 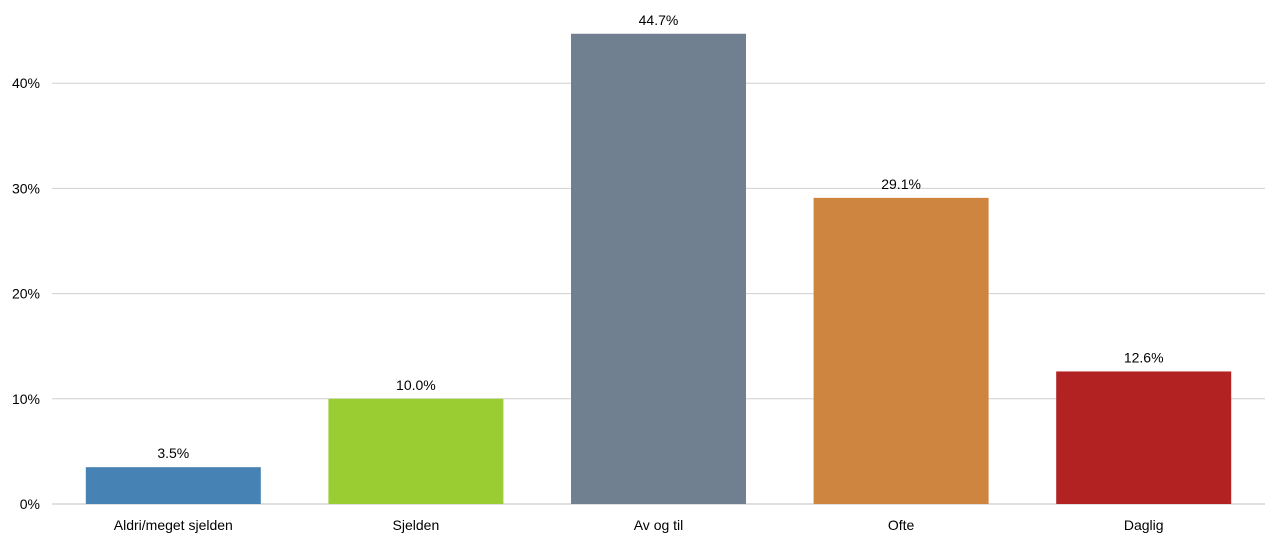 What do you see at coordinates (173, 453) in the screenshot?
I see `data-label: 3.5%` at bounding box center [173, 453].